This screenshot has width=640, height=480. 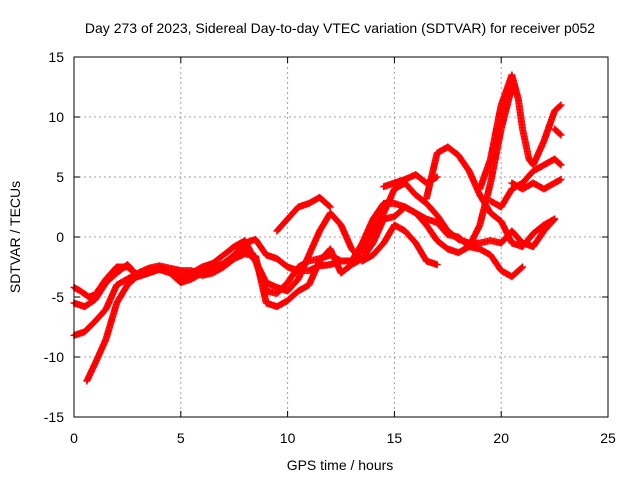 I want to click on y-tick-label: -10, so click(x=54, y=357).